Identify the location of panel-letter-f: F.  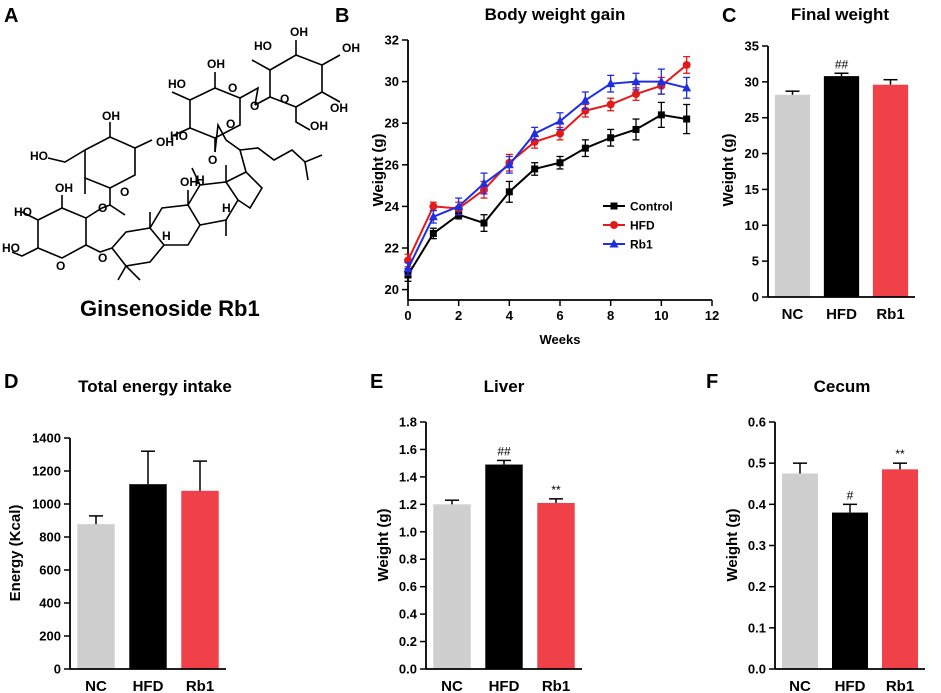
(712, 382).